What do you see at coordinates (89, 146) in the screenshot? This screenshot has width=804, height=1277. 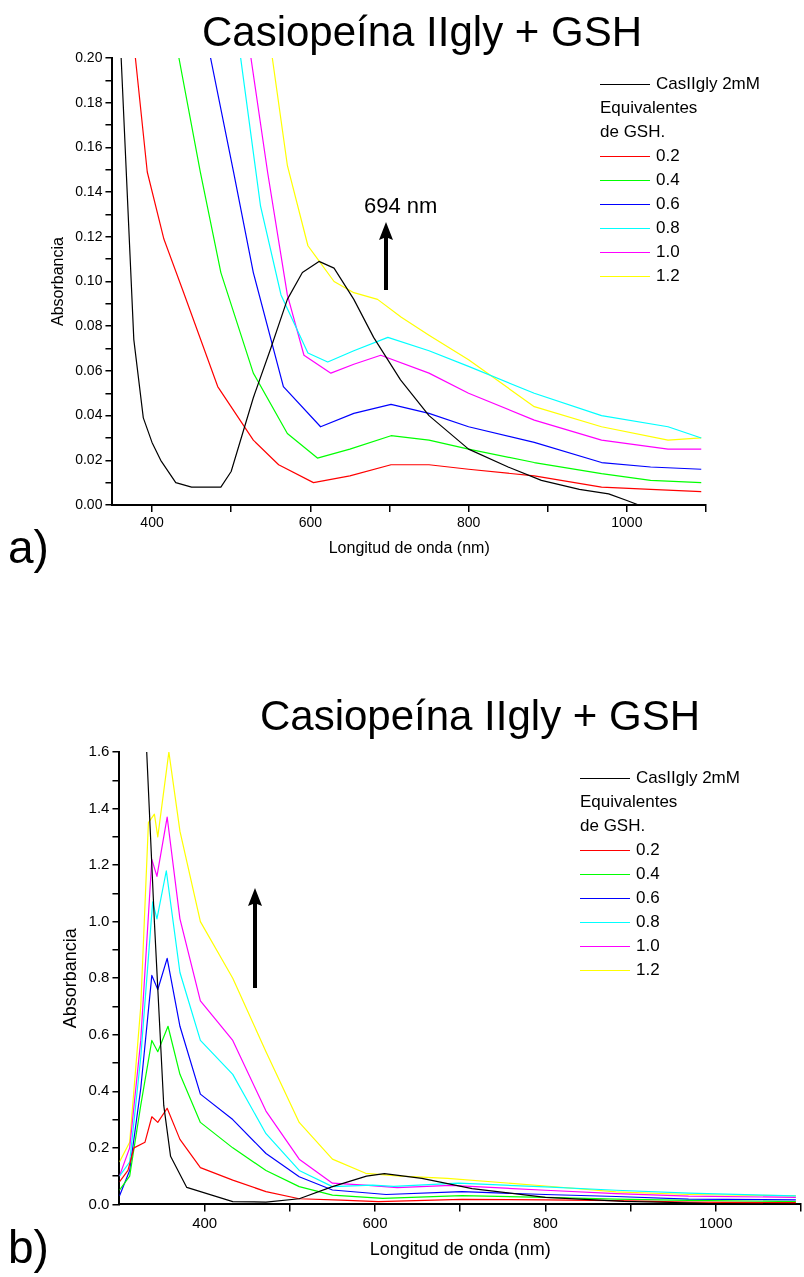 I see `y-tick-label: 0.16` at bounding box center [89, 146].